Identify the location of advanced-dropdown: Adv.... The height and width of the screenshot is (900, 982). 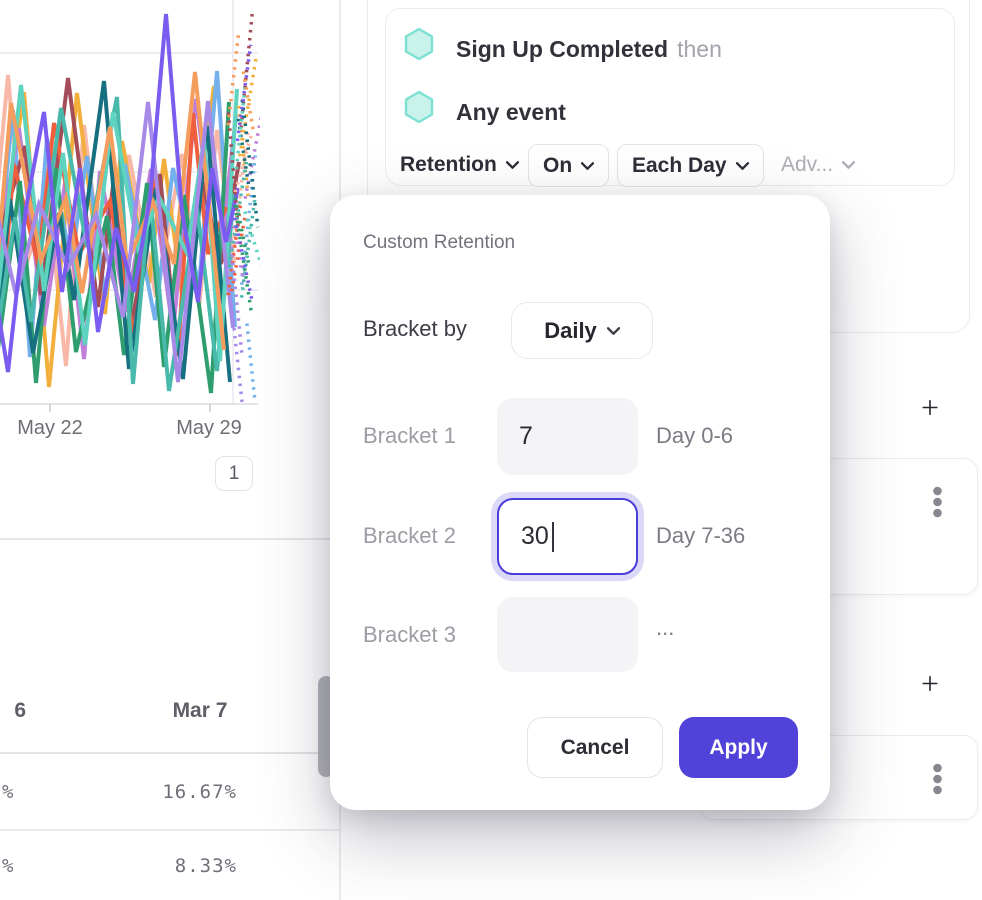
(818, 164).